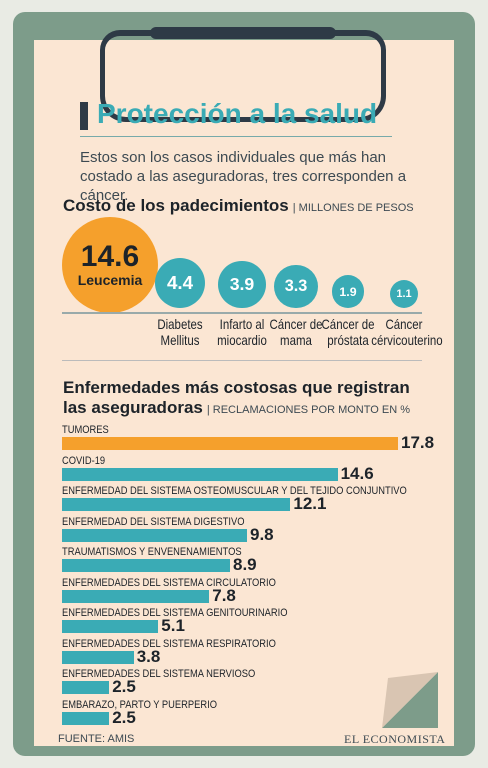 This screenshot has height=768, width=488. Describe the element at coordinates (236, 387) in the screenshot. I see `bar-chart-title-line1: Enfermedades más costosas que registran` at that location.